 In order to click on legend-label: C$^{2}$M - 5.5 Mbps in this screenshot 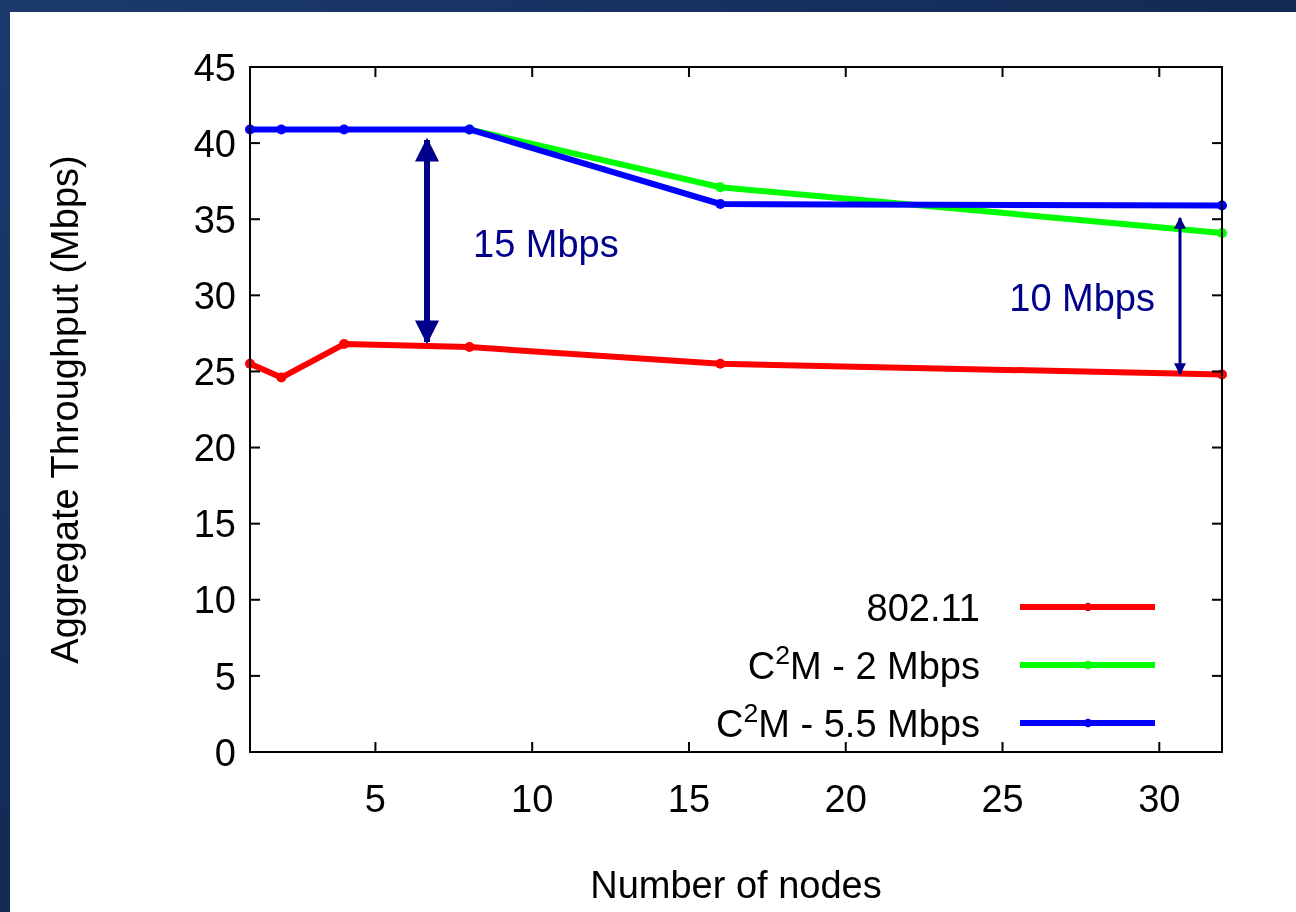, I will do `click(848, 721)`.